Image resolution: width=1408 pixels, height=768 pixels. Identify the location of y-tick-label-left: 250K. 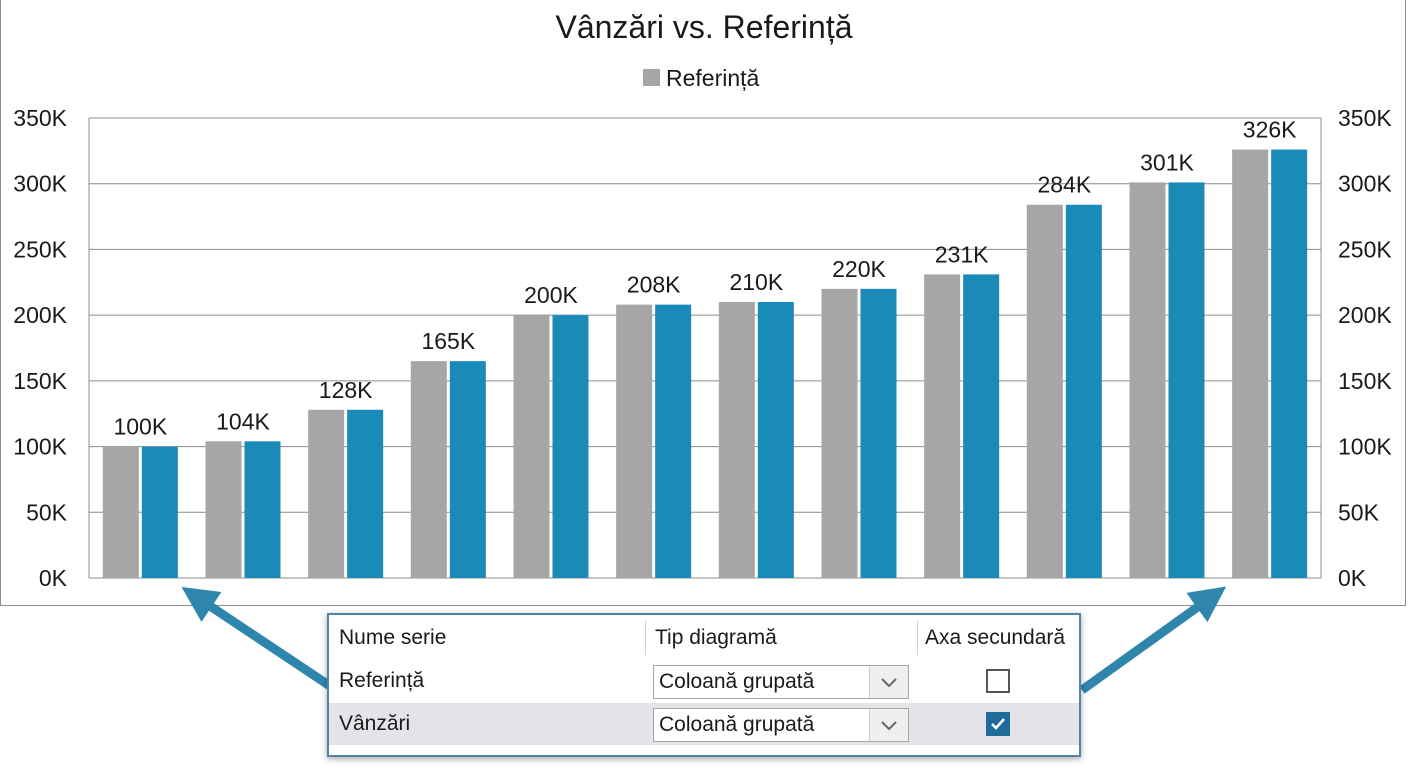
(40, 249).